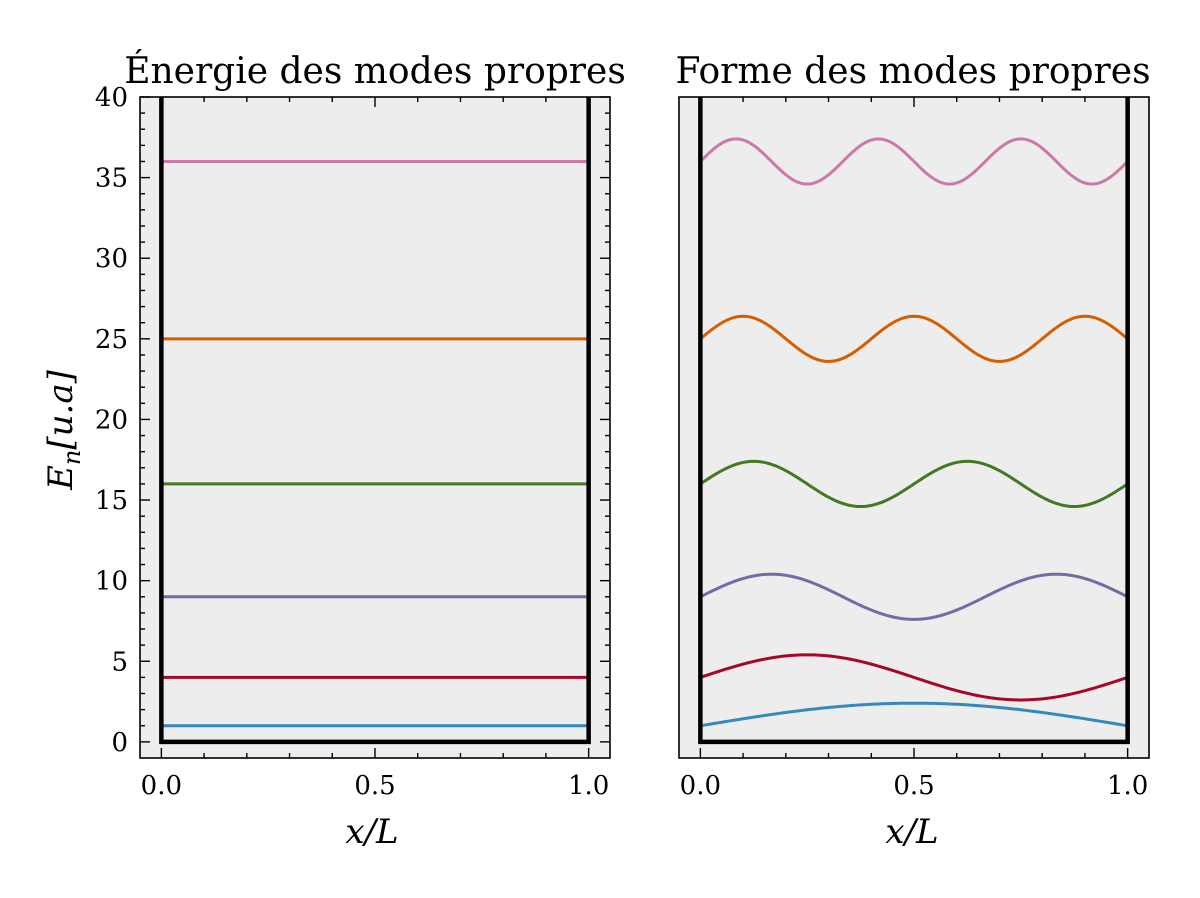 This screenshot has width=1200, height=898. What do you see at coordinates (588, 786) in the screenshot?
I see `energy-x-tick-label: 1.0` at bounding box center [588, 786].